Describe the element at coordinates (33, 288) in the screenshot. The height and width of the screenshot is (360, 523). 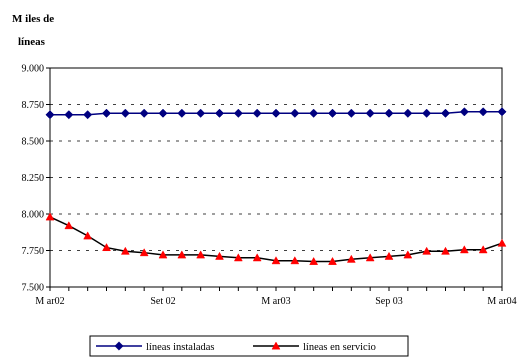
I see `y-tick-label: 7.500` at that location.